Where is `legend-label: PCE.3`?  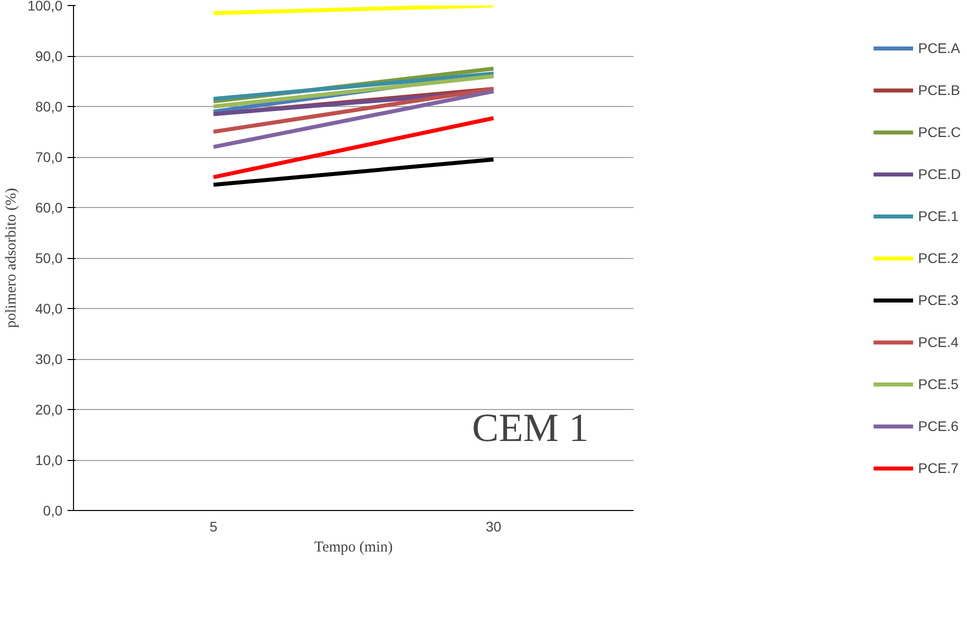
legend-label: PCE.3 is located at coordinates (938, 300).